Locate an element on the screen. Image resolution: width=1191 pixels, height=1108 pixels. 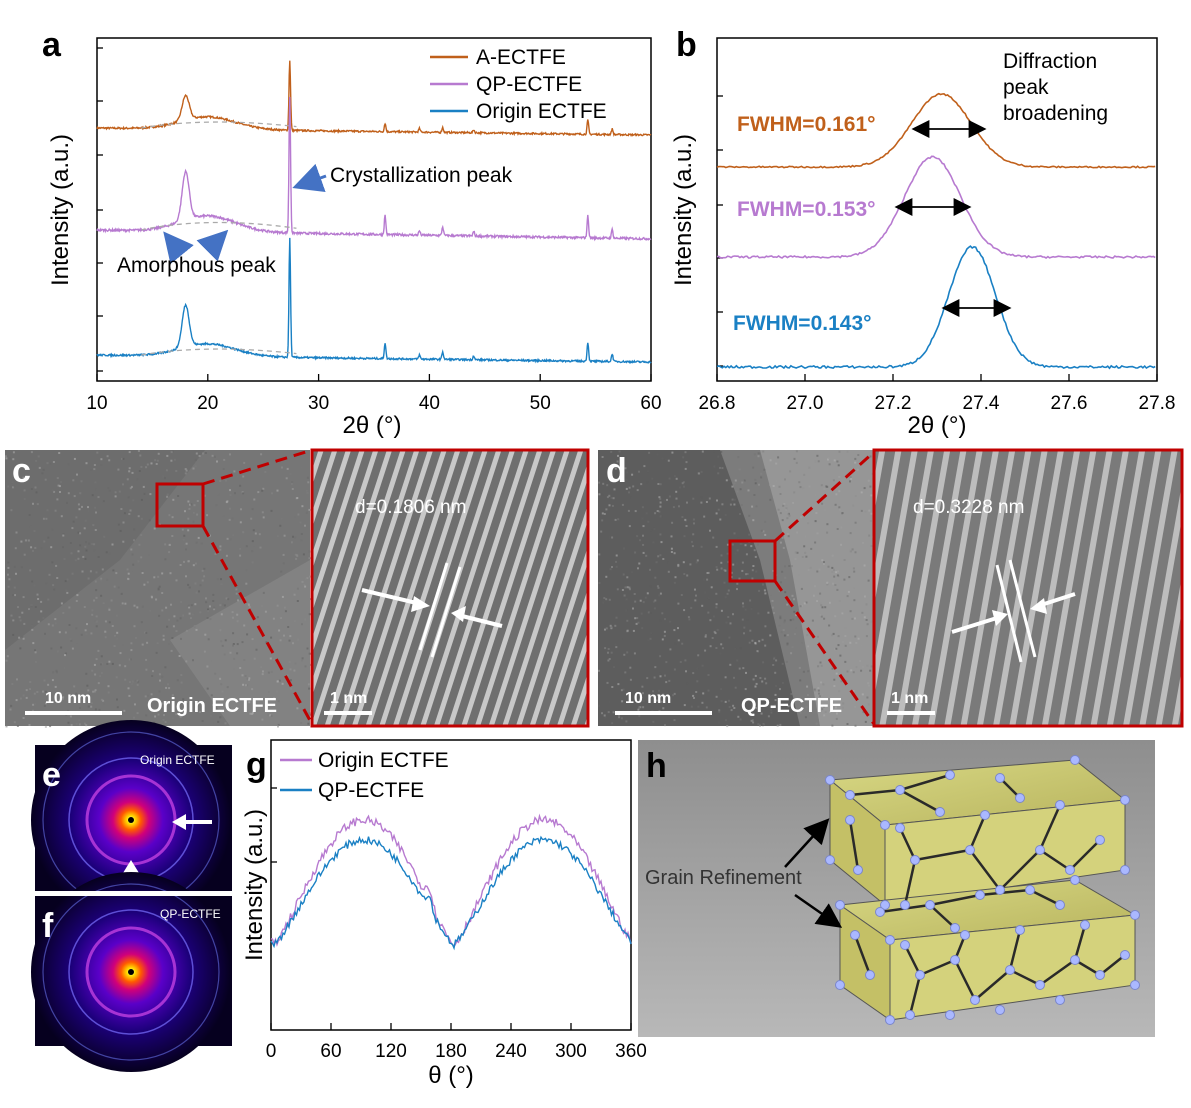
panel-g-xticks: 0 60 120 180 240 300 360 is located at coordinates (456, 924).